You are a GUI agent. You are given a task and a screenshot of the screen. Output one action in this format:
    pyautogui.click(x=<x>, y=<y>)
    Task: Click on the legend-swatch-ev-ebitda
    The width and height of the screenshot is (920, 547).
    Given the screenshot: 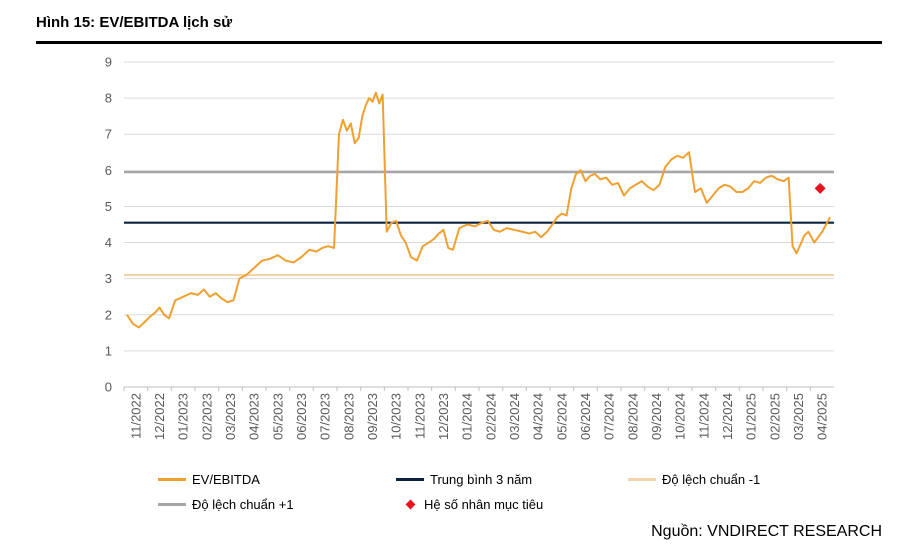 What is the action you would take?
    pyautogui.click(x=172, y=479)
    